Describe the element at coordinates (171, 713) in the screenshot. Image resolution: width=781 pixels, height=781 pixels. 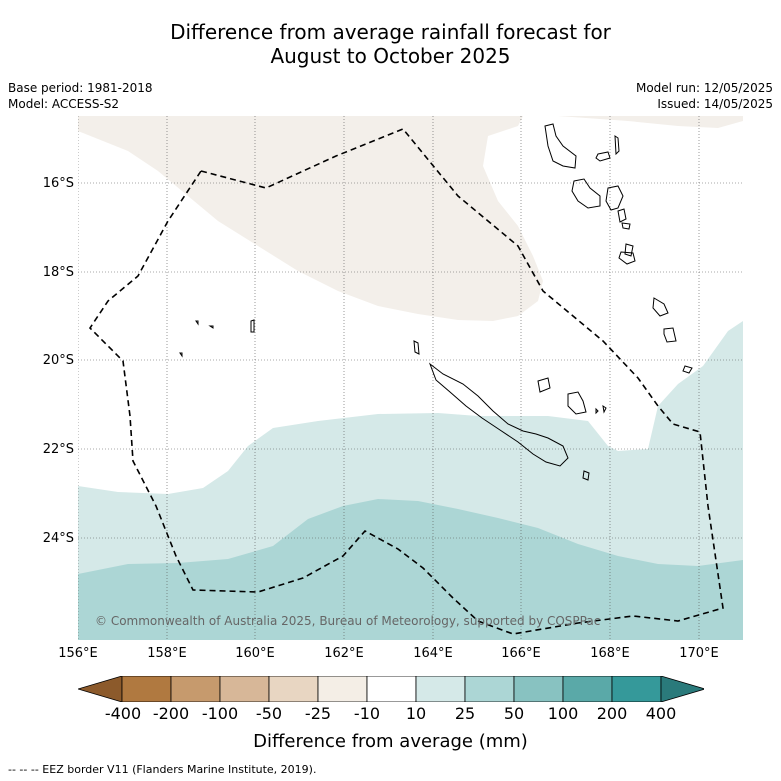
I see `colorbar-label: -200` at that location.